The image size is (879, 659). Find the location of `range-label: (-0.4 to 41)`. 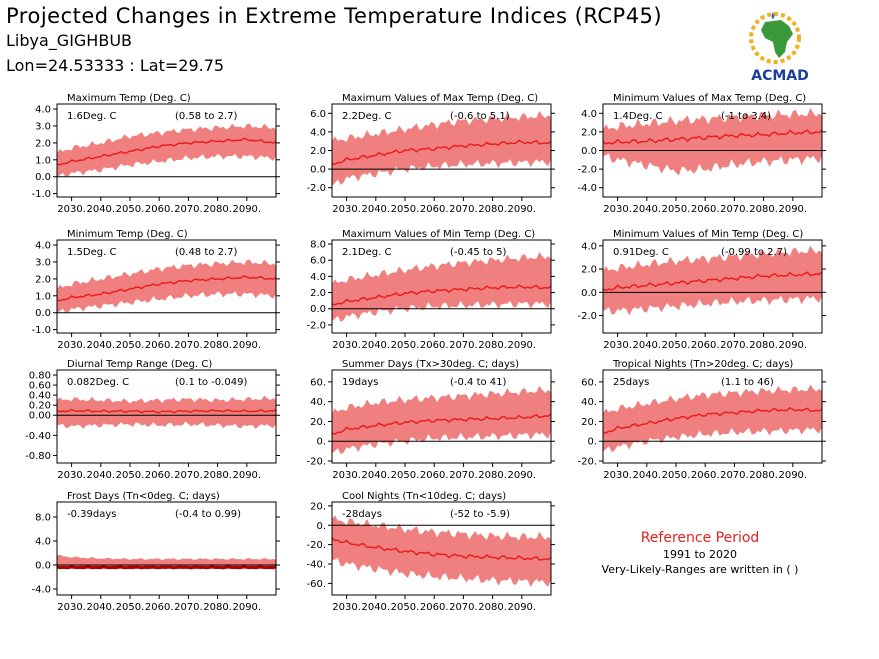

range-label: (-0.4 to 41) is located at coordinates (478, 382).